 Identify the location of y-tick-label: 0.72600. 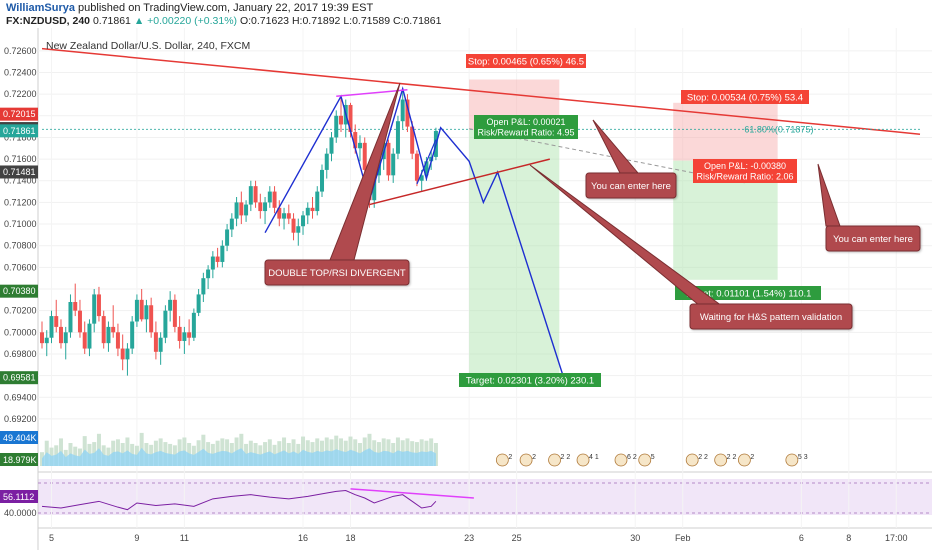
(20, 51).